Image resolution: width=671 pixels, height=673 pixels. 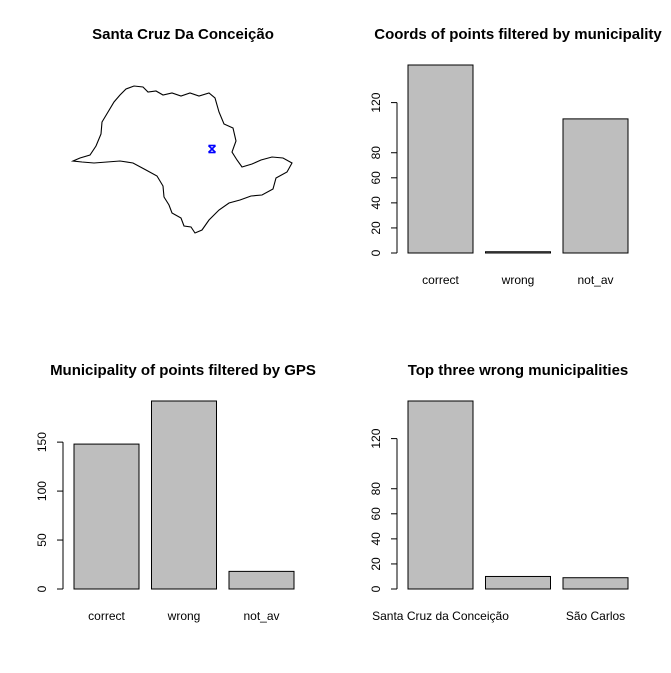 I want to click on y-tick-label-coords-1: 20, so click(x=376, y=228).